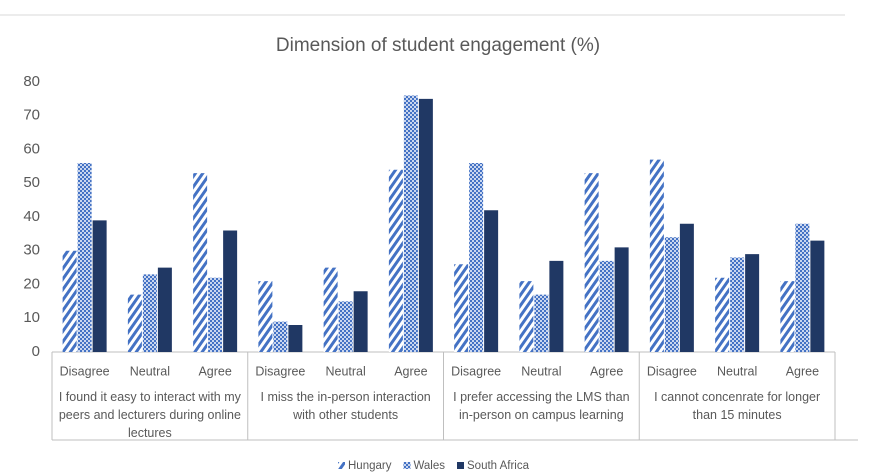  I want to click on y-tick-label: 80, so click(31, 81).